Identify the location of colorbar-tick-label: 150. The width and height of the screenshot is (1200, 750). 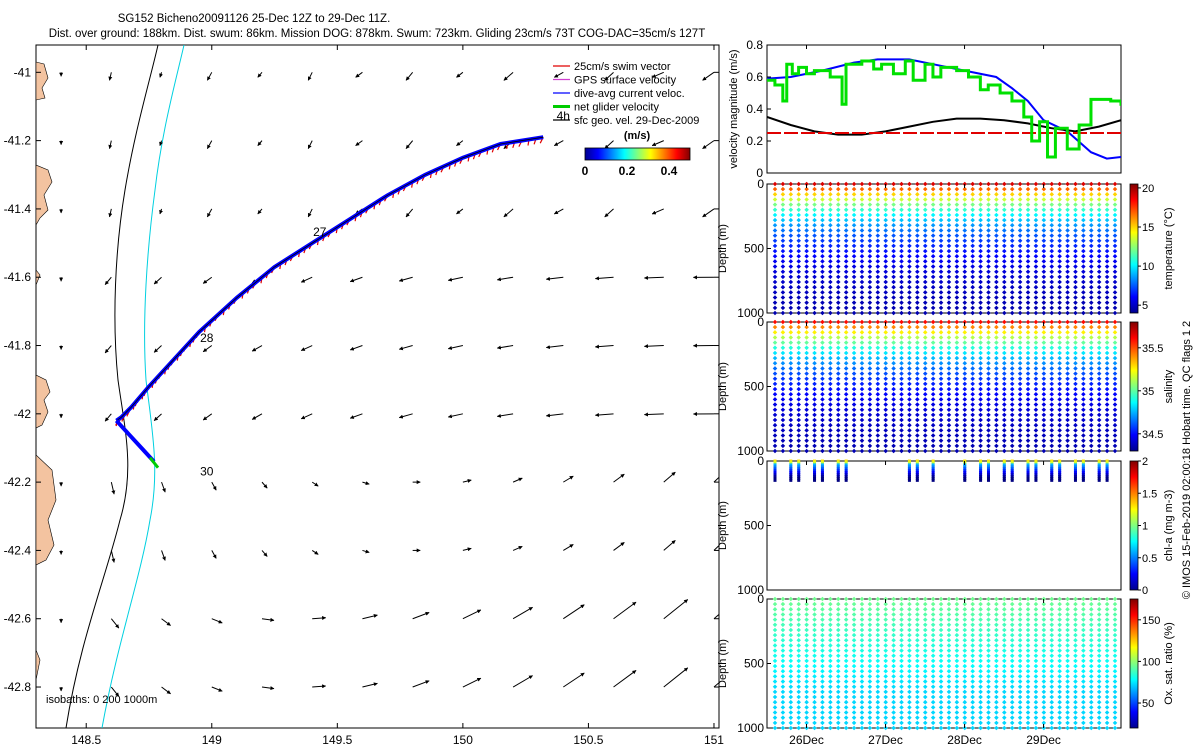
(1151, 621).